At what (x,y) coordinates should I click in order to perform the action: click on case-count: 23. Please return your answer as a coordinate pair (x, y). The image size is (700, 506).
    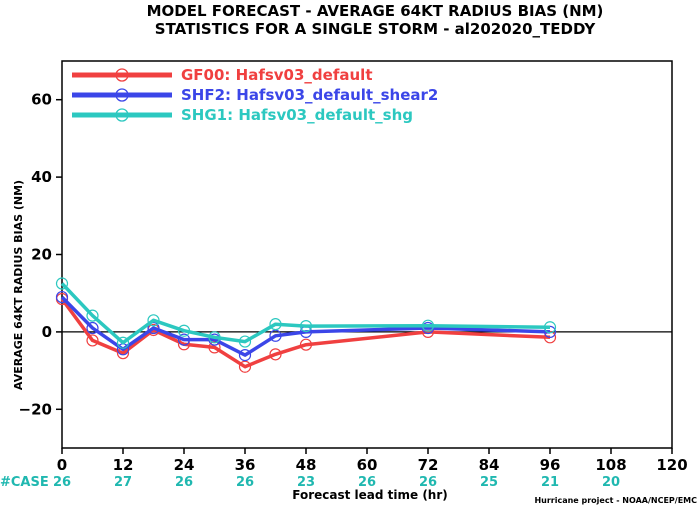
    Looking at the image, I should click on (306, 482).